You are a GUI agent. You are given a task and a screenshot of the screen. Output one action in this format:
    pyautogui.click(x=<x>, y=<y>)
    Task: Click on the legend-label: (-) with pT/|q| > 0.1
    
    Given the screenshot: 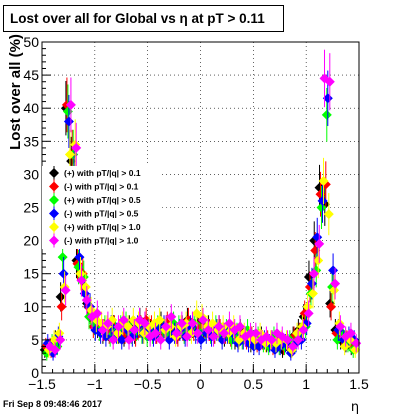 What is the action you would take?
    pyautogui.click(x=101, y=187)
    